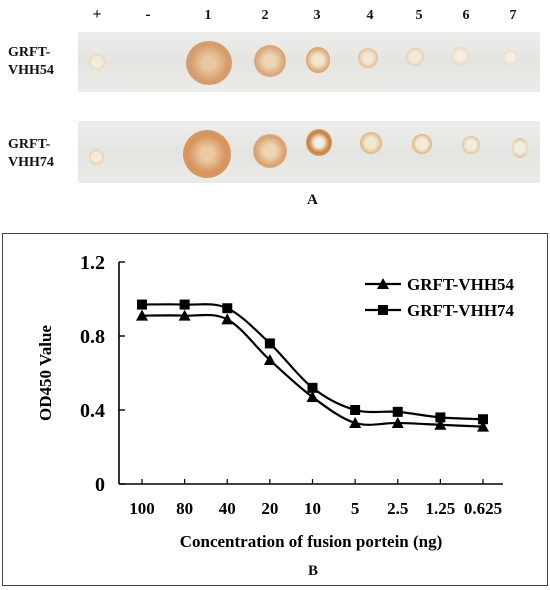 The width and height of the screenshot is (550, 590). What do you see at coordinates (31, 153) in the screenshot?
I see `row-label-vhh74: GRFT- VHH74` at bounding box center [31, 153].